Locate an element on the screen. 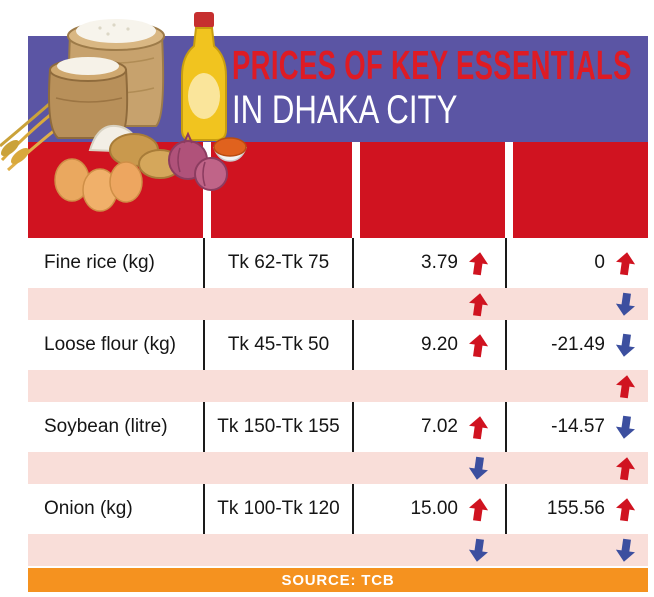  item-label: Loose flour (kg) is located at coordinates (110, 344).